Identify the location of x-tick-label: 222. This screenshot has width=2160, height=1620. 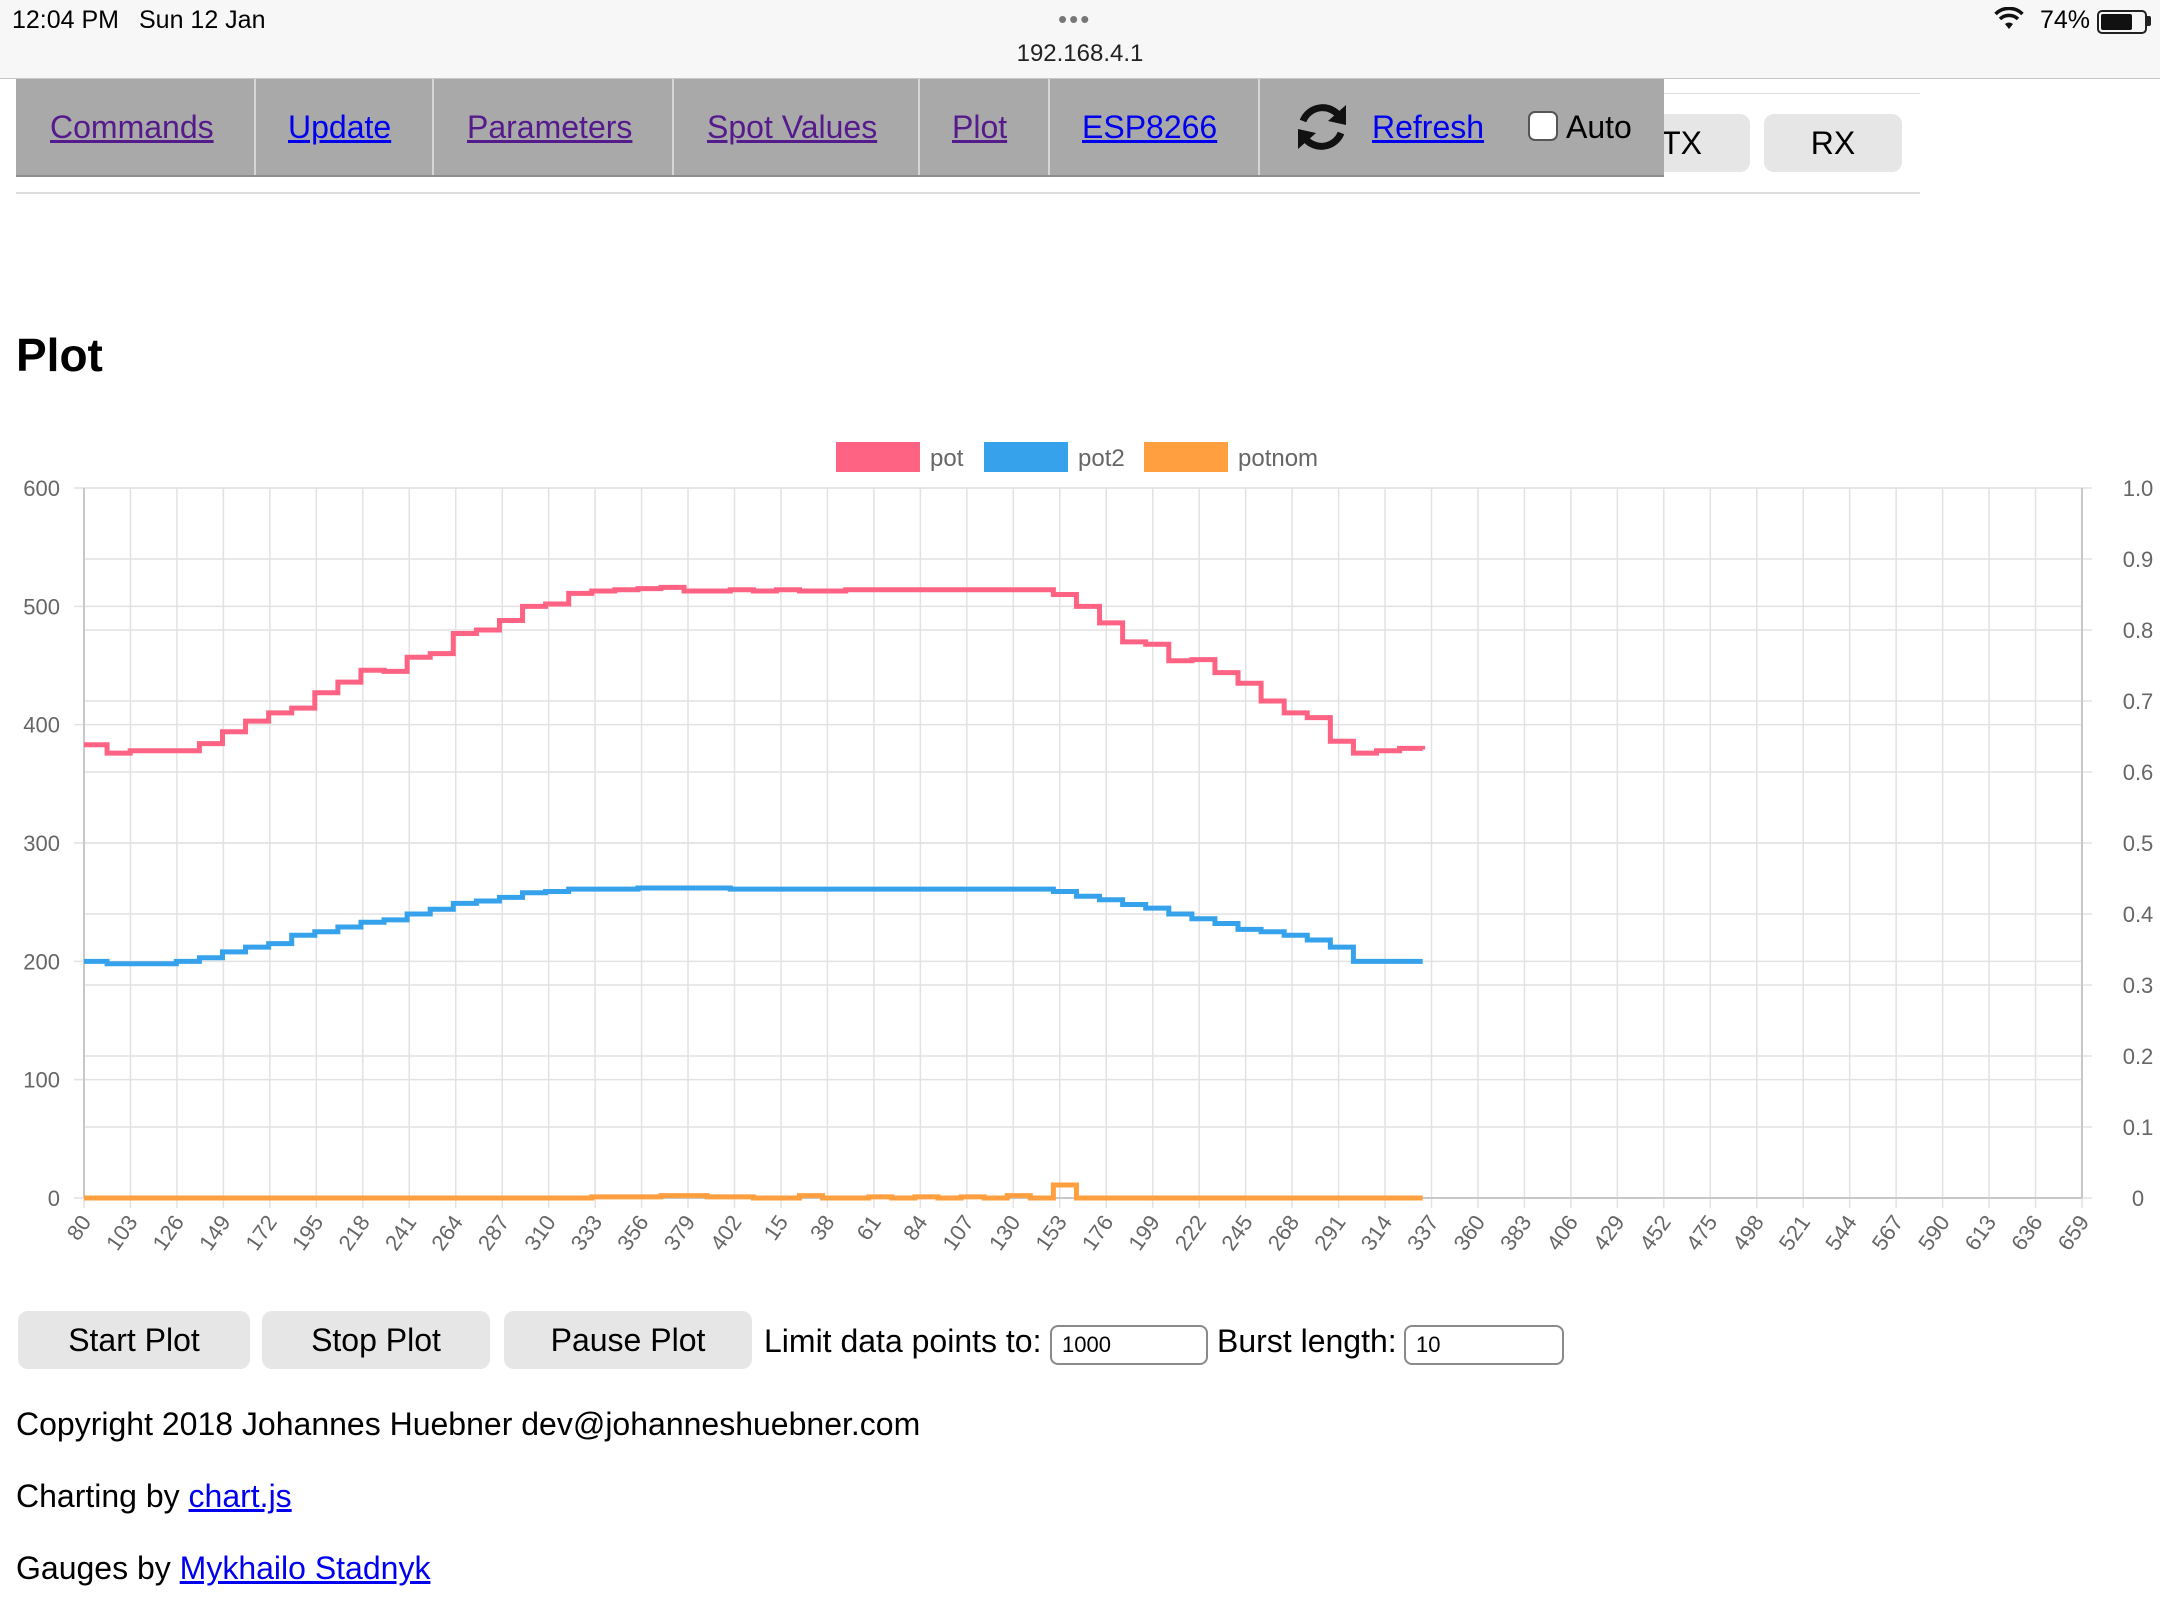
(1191, 1233).